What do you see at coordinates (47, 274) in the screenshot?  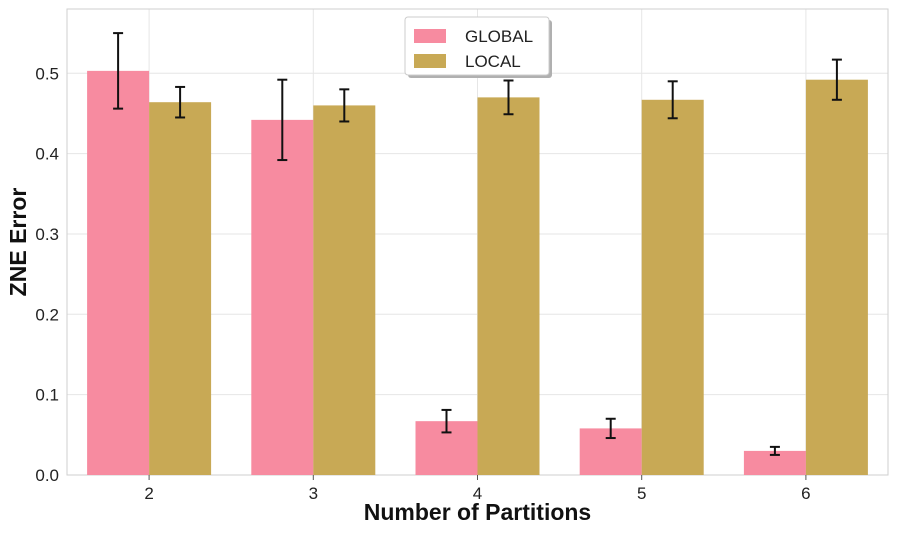 I see `y-tick-labels: 0.0 0.1 0.2 0.3 0.4 0.5` at bounding box center [47, 274].